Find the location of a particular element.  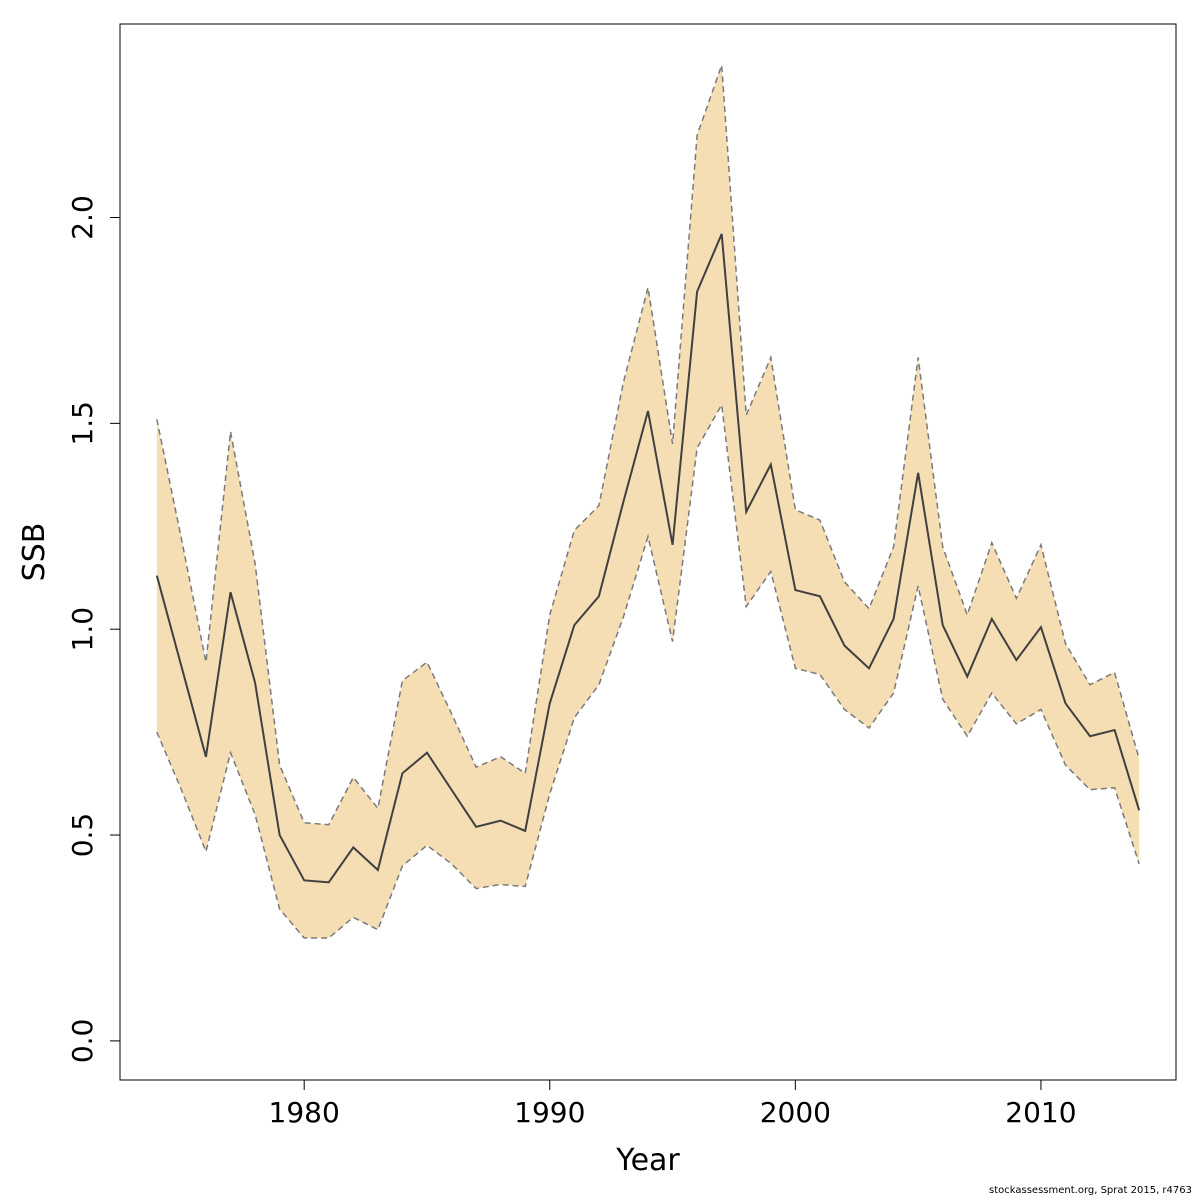

y-tick-label: 1.0 is located at coordinates (82, 629).